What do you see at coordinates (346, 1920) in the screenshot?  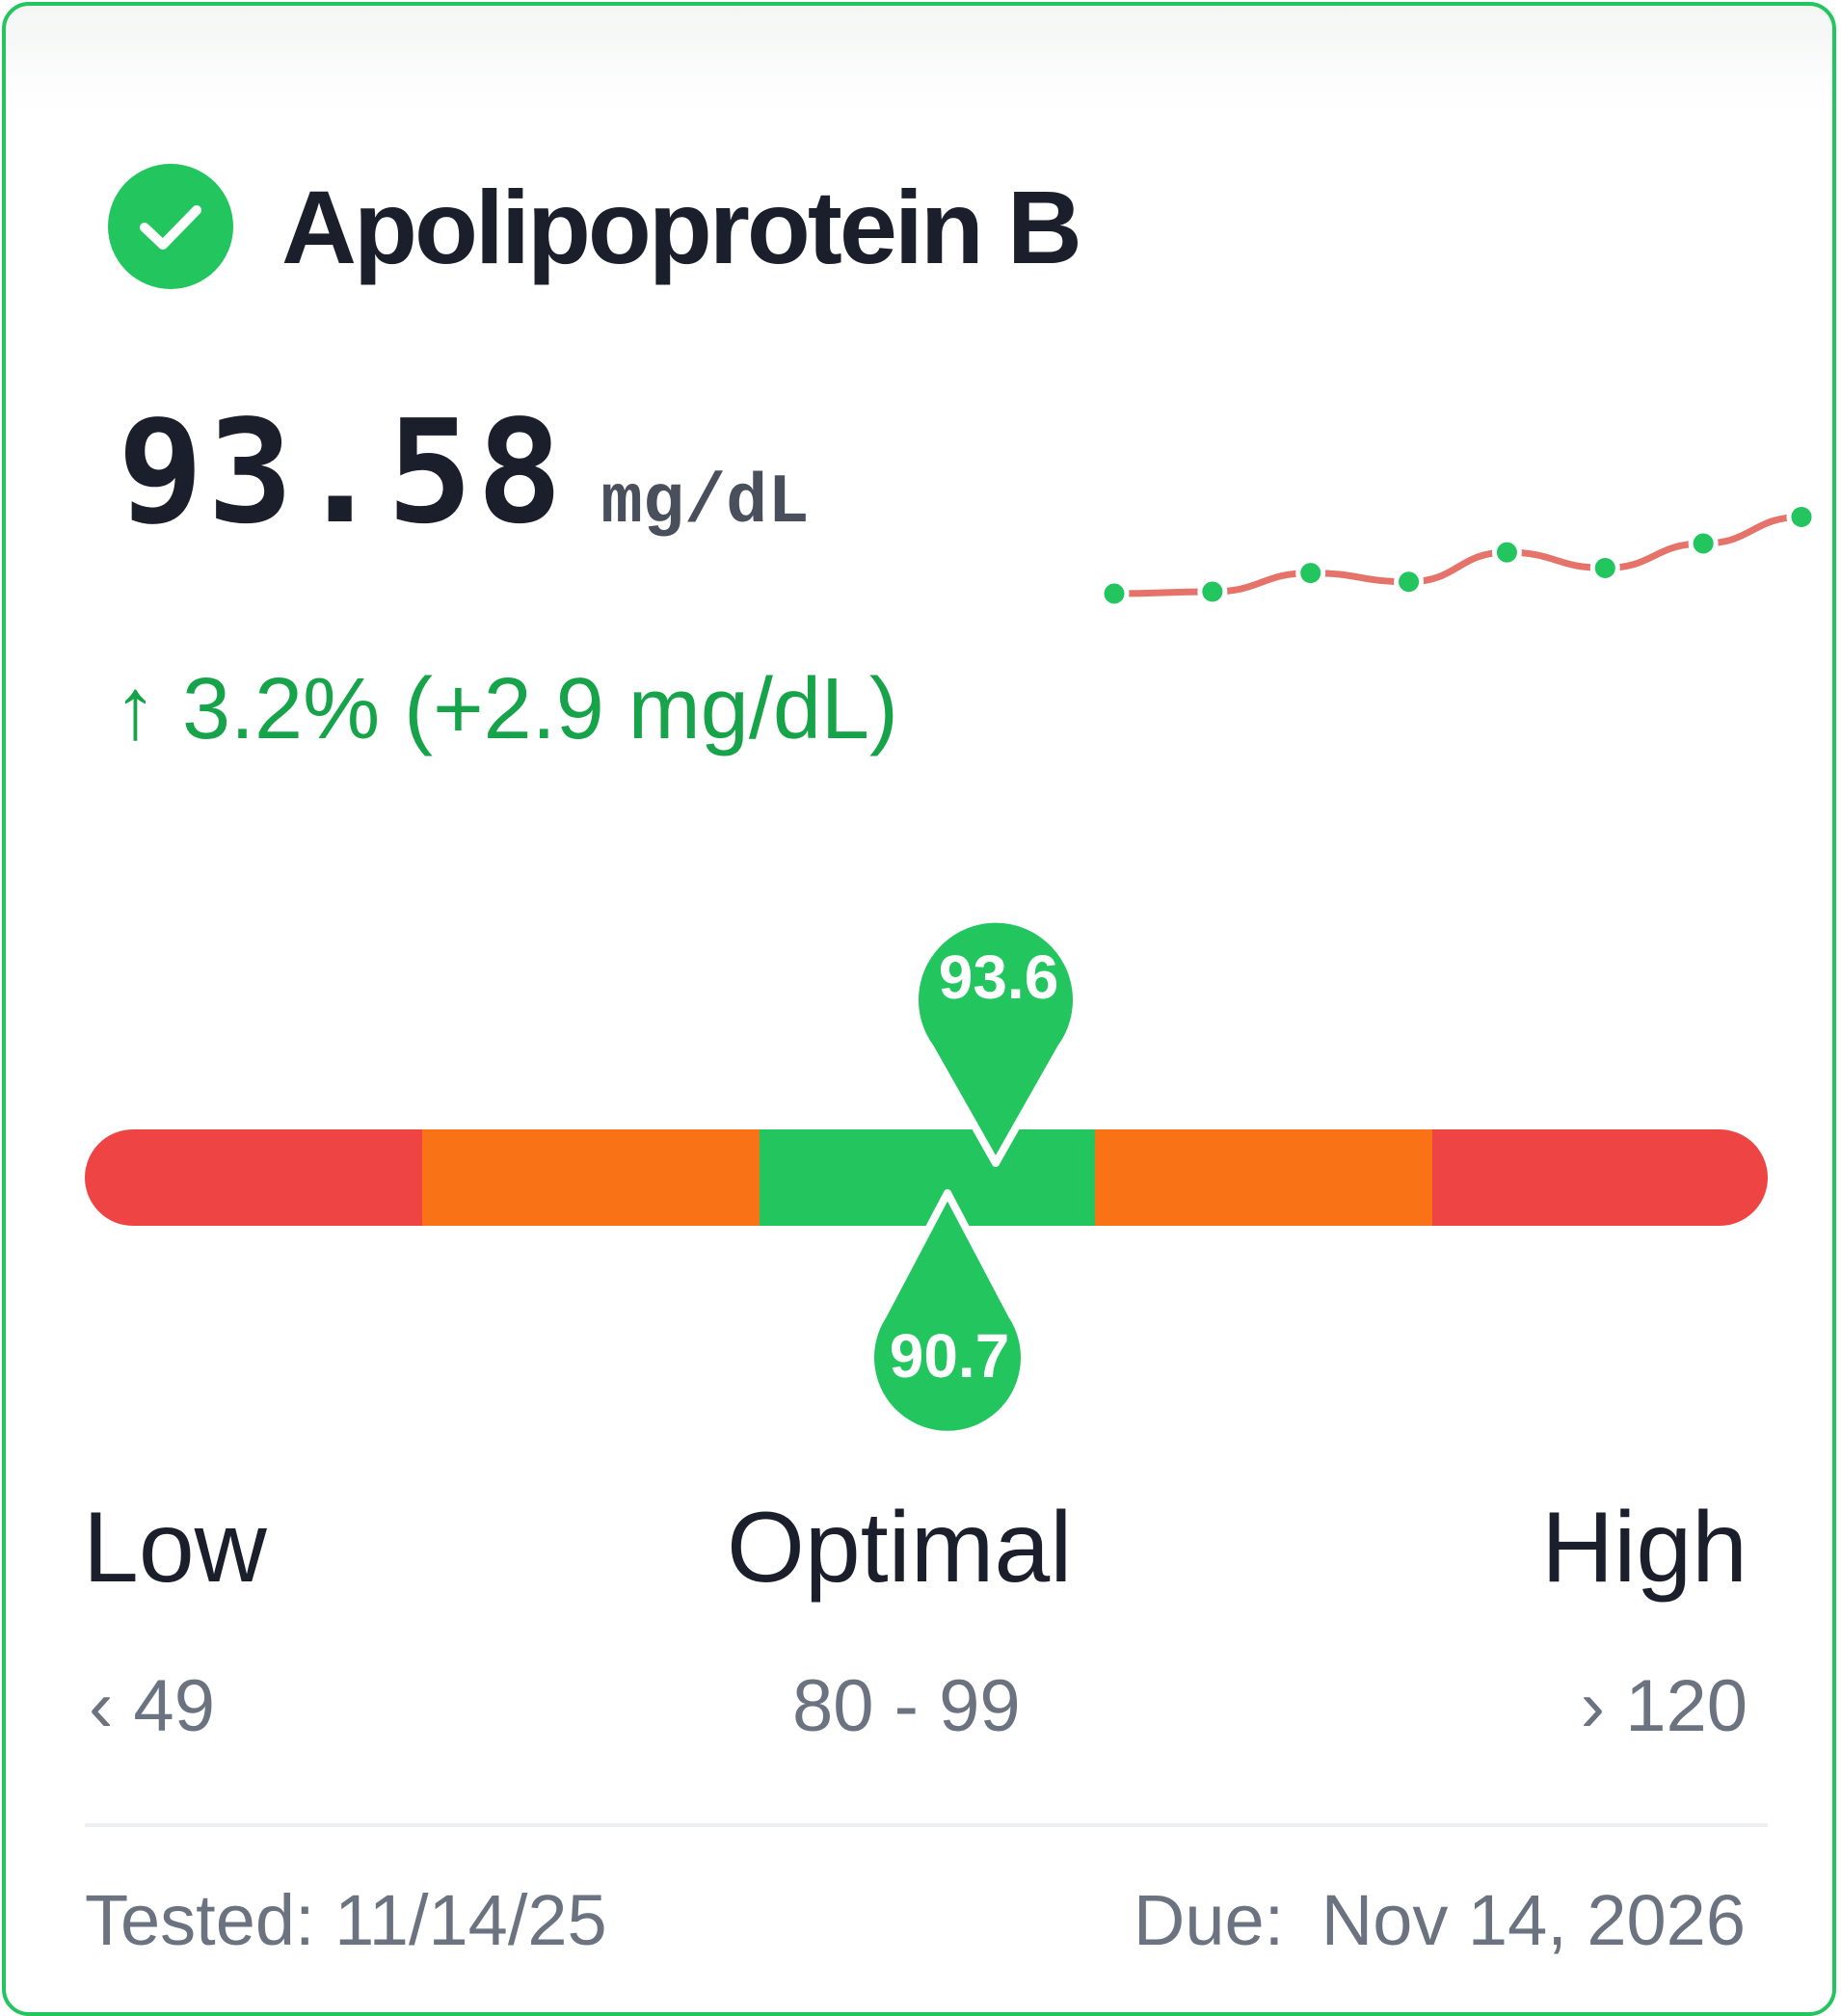 I see `tested-date: Tested: 11/14/25` at bounding box center [346, 1920].